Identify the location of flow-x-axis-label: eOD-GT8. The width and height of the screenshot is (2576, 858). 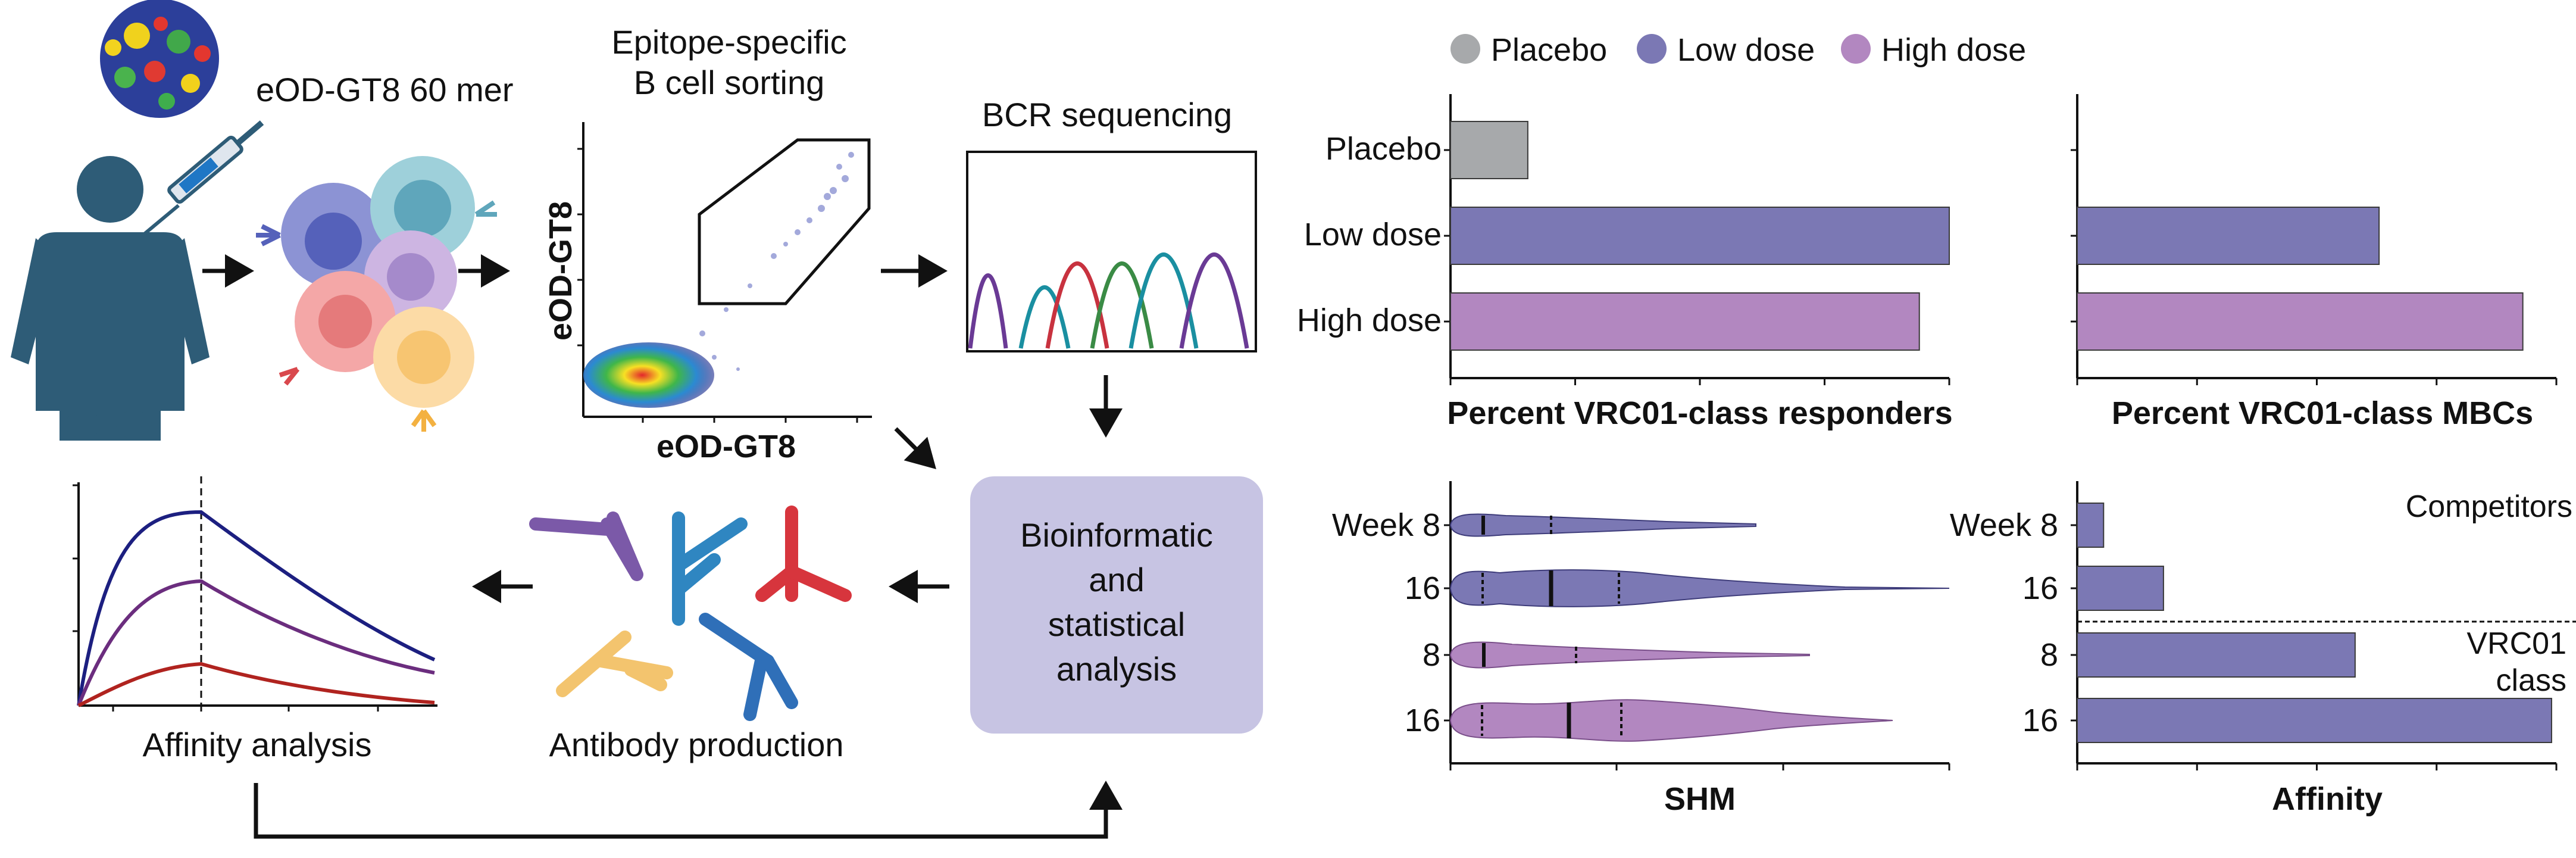
(726, 446).